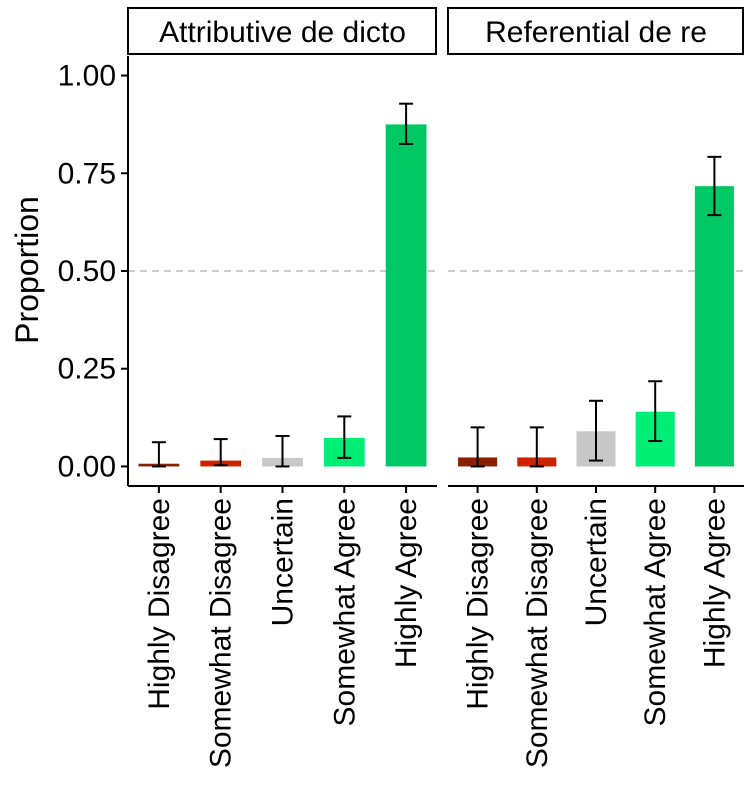 This screenshot has width=744, height=812. I want to click on y-tick-label: 0.75, so click(87, 173).